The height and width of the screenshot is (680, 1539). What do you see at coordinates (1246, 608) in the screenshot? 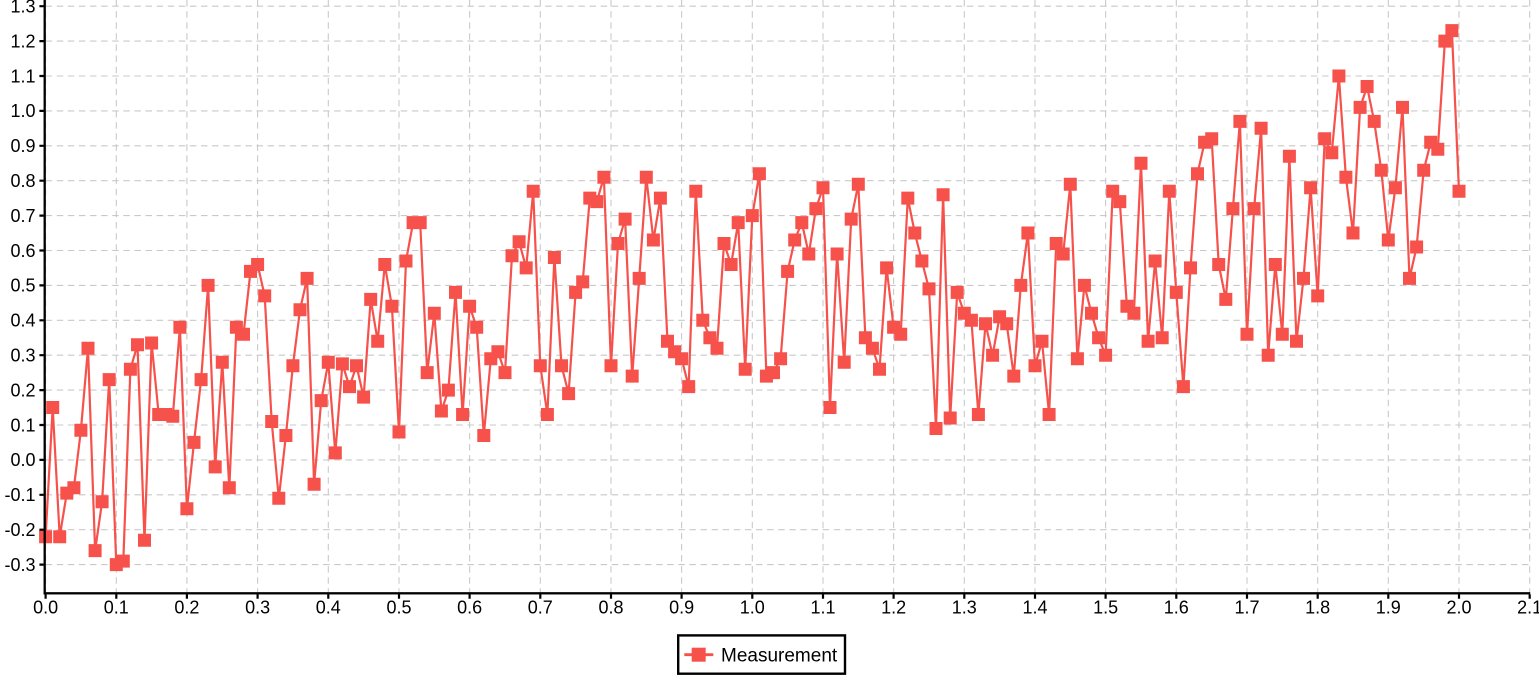
I see `svg-text: 1.7` at bounding box center [1246, 608].